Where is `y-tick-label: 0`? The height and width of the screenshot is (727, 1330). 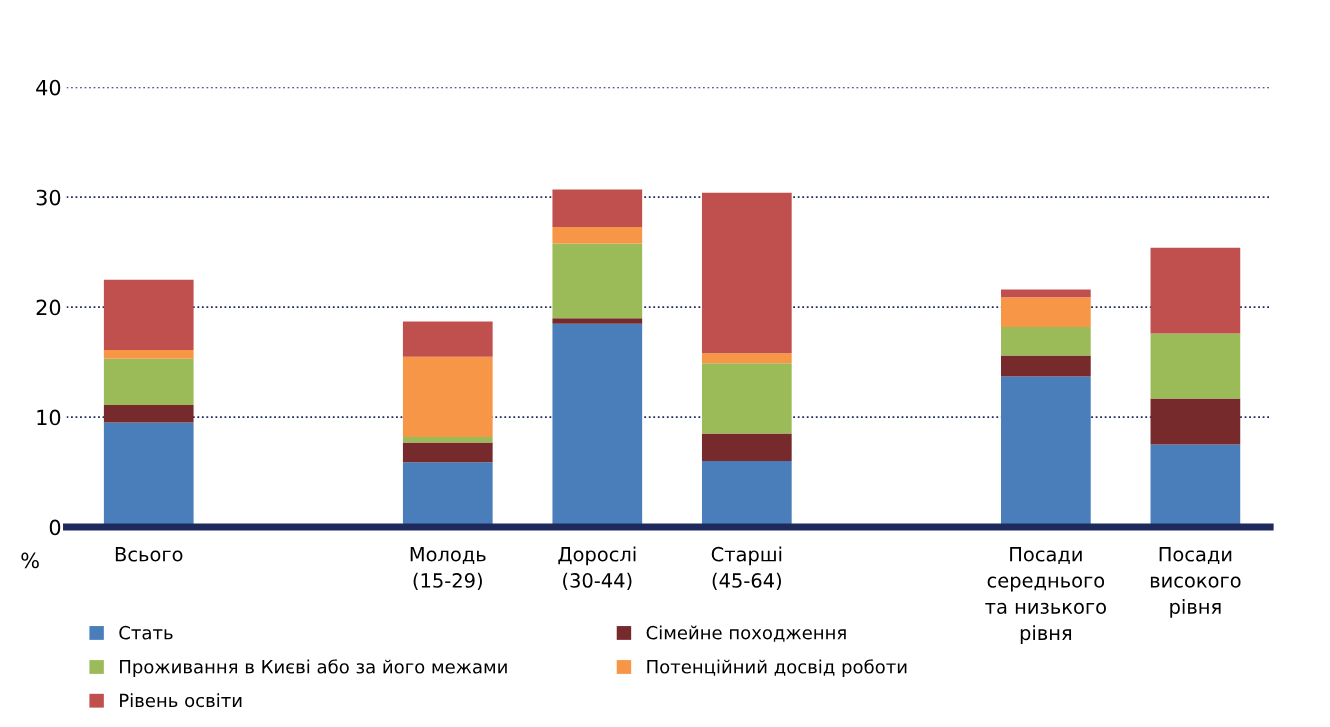
y-tick-label: 0 is located at coordinates (55, 527).